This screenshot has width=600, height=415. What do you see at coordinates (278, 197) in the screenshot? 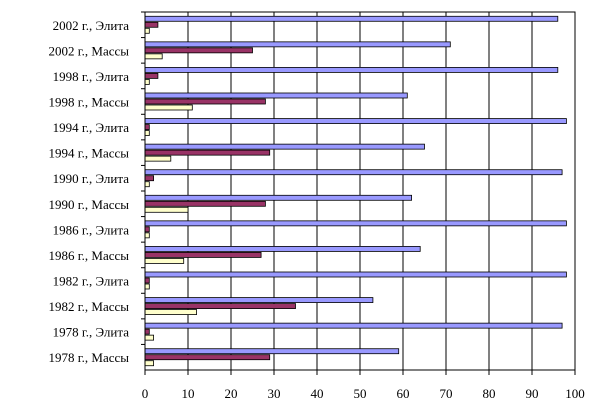
I see `bar-s0-c7` at bounding box center [278, 197].